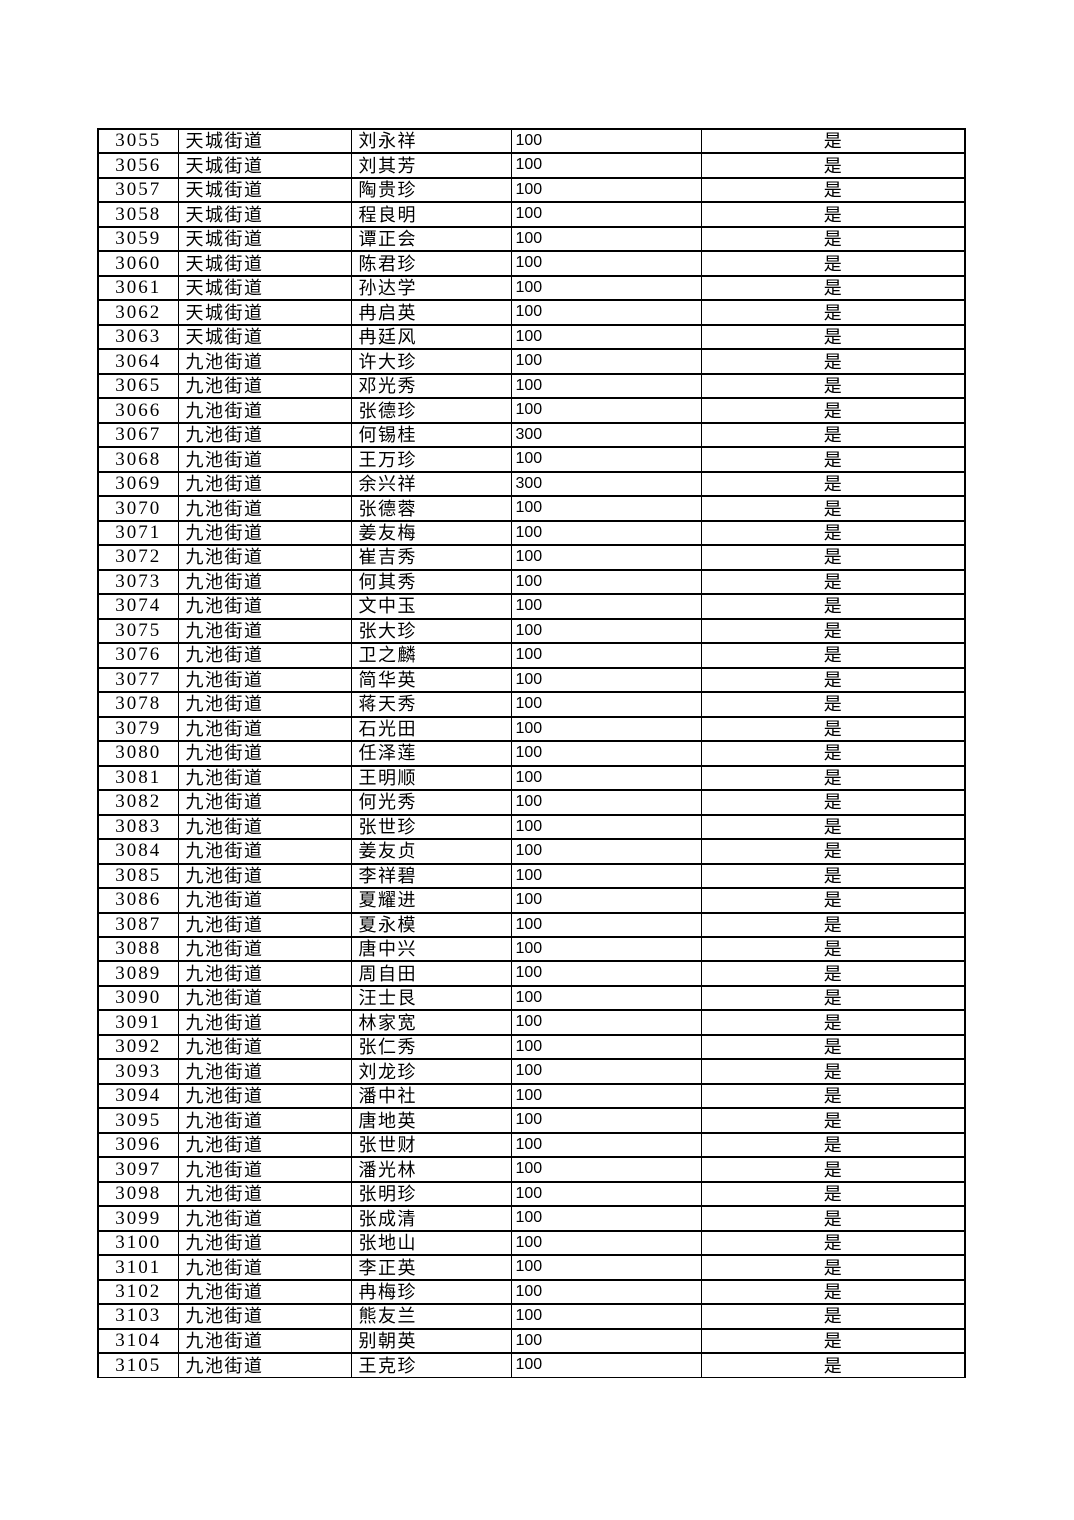  Describe the element at coordinates (138, 1145) in the screenshot. I see `cell-id: 3096` at that location.